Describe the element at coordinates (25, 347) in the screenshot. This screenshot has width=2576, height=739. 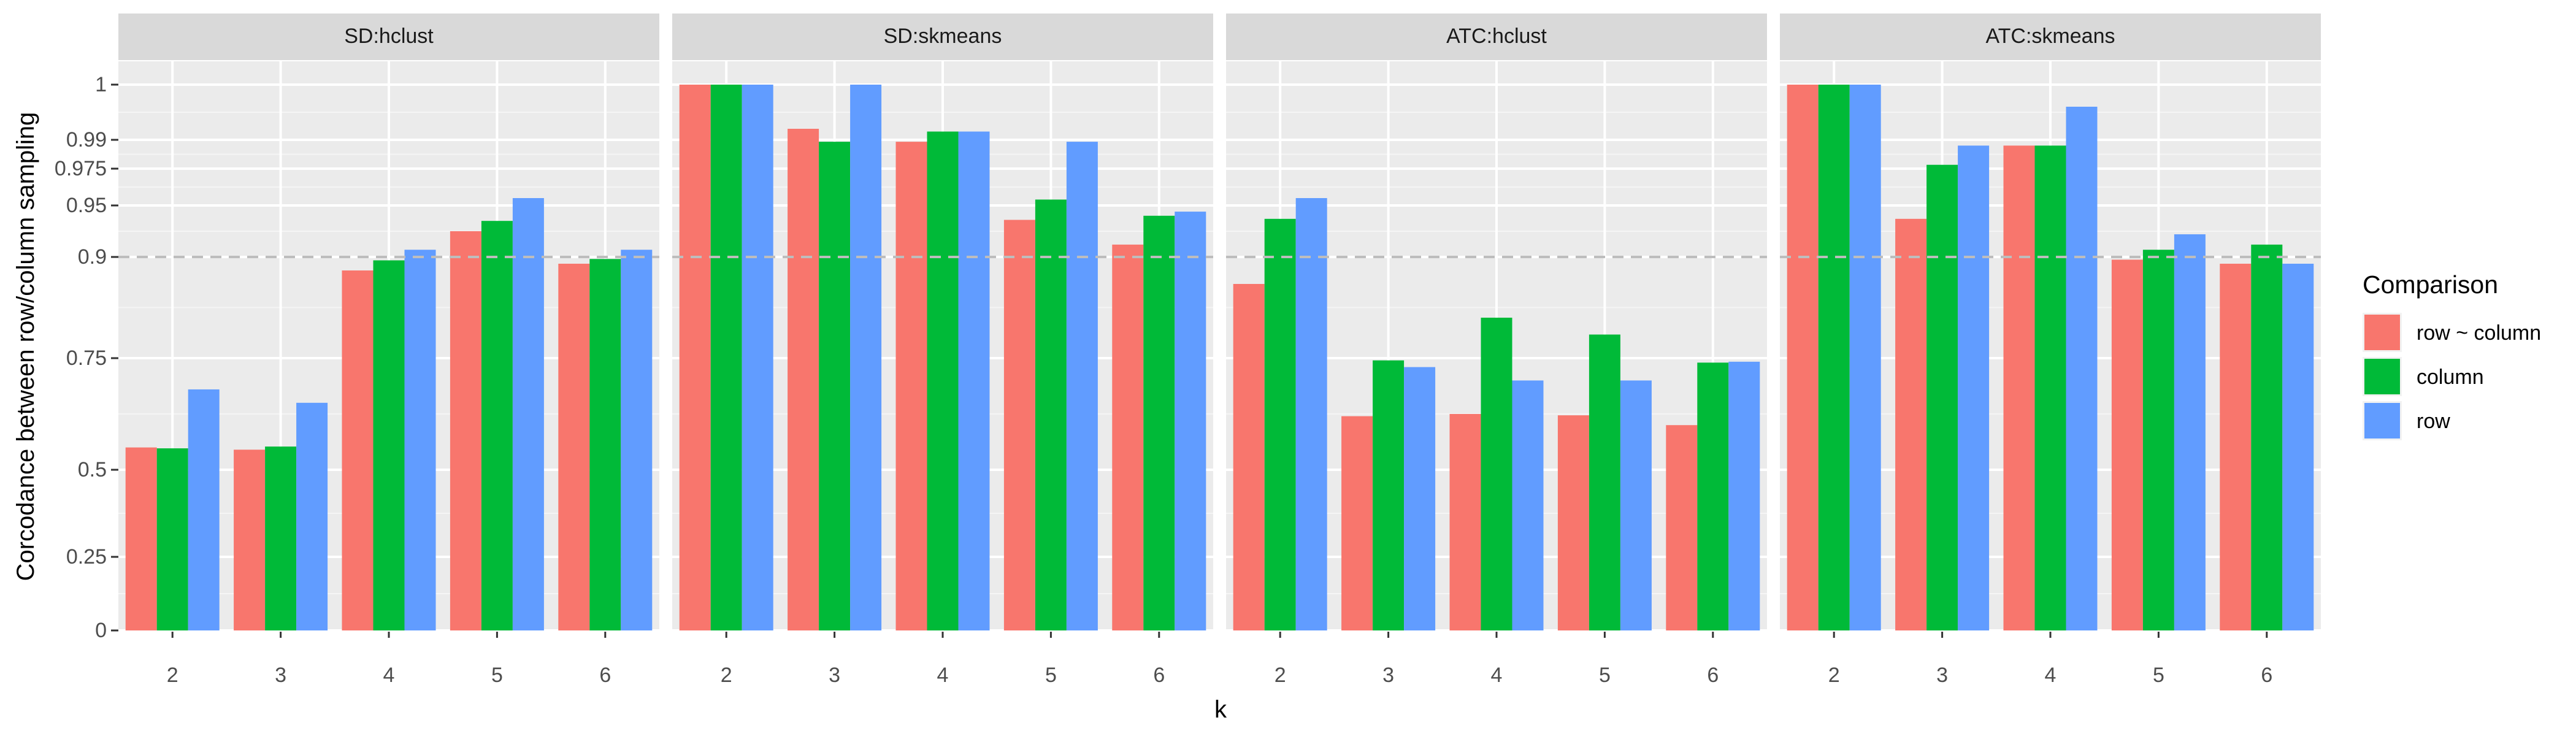
I see `y-axis-title: Corcodance between row/column sampling` at that location.